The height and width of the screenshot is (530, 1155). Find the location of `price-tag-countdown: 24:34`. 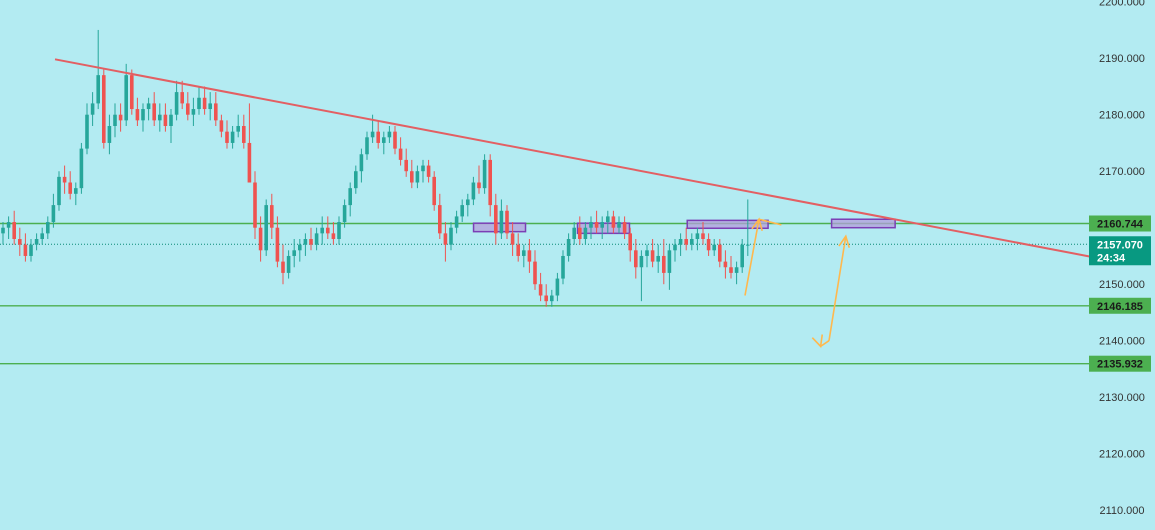

price-tag-countdown: 24:34 is located at coordinates (1111, 258).